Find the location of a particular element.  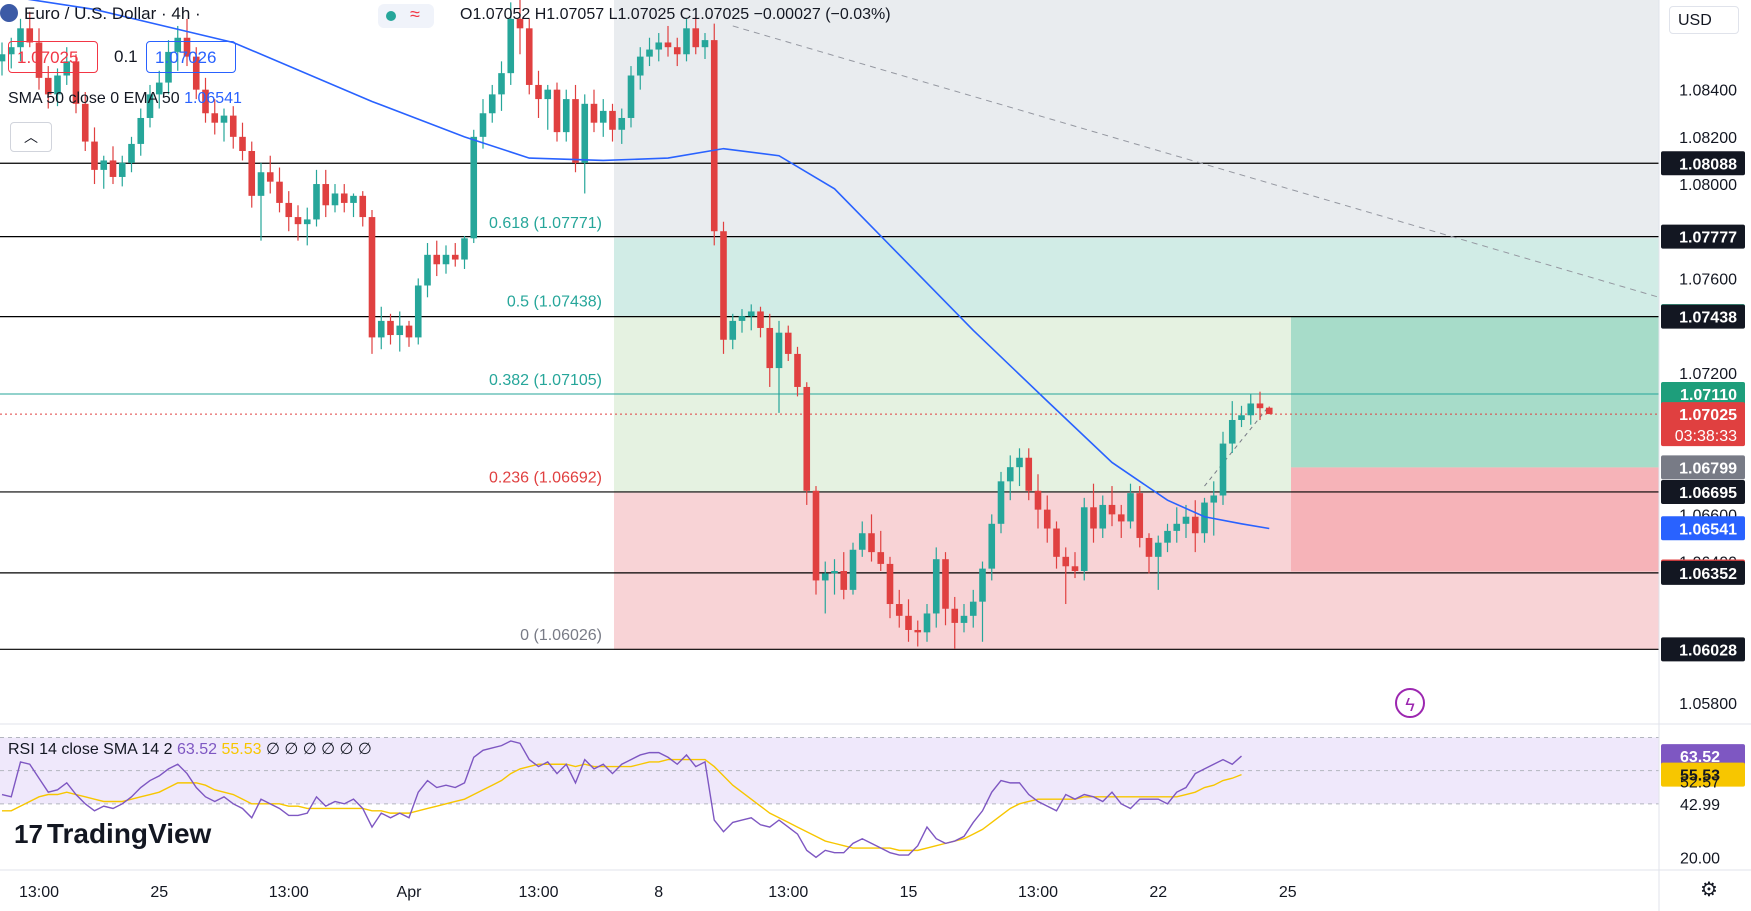

settings-gear-icon: ⚙ is located at coordinates (1709, 890).